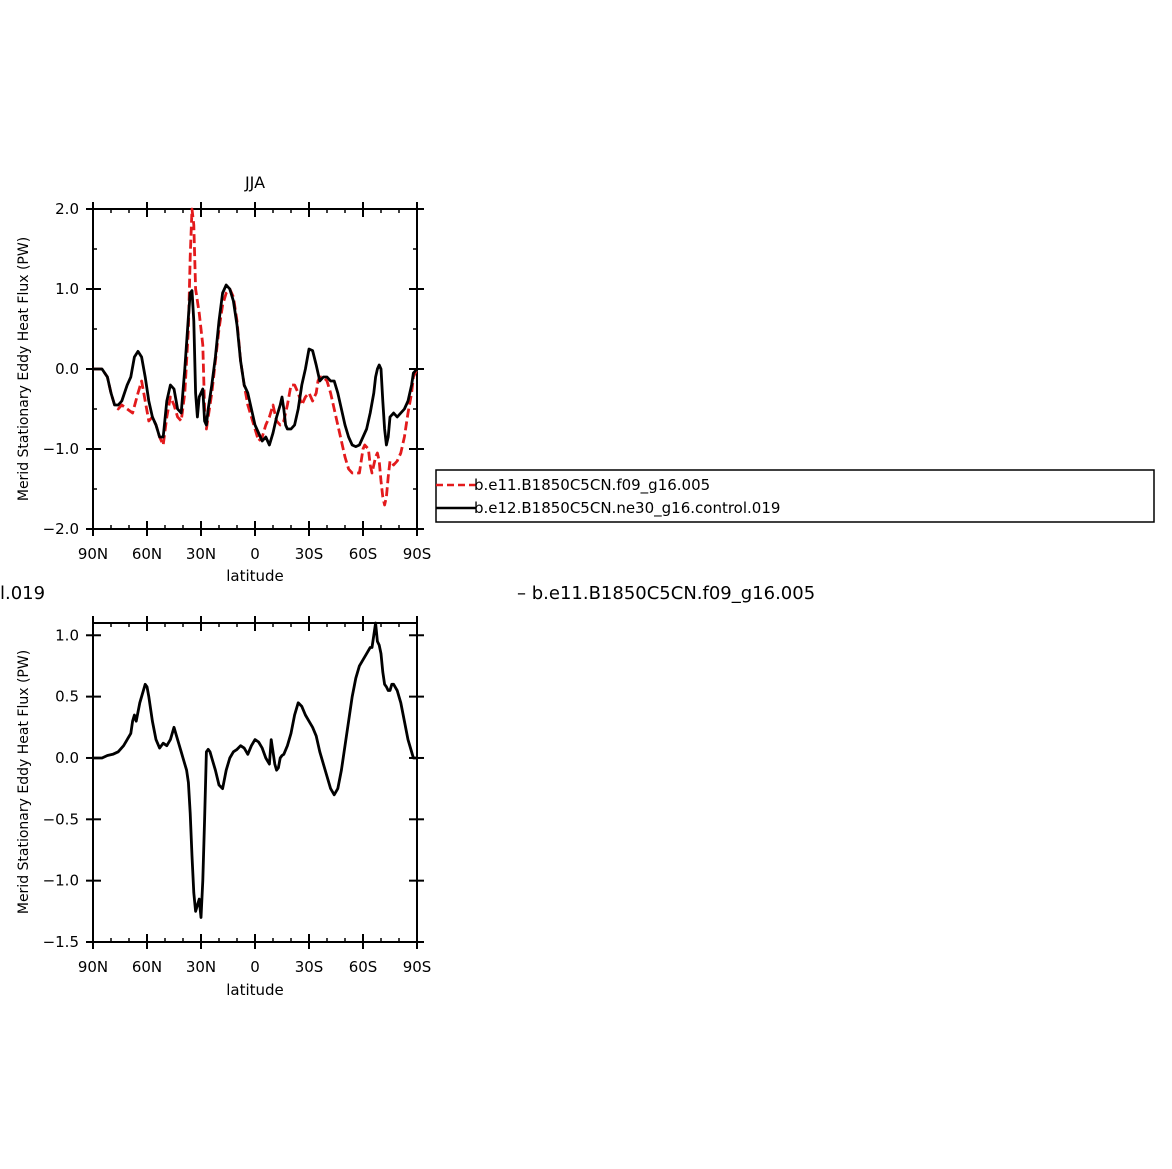 The width and height of the screenshot is (1172, 1169). I want to click on y-tick-label: 0.5, so click(67, 697).